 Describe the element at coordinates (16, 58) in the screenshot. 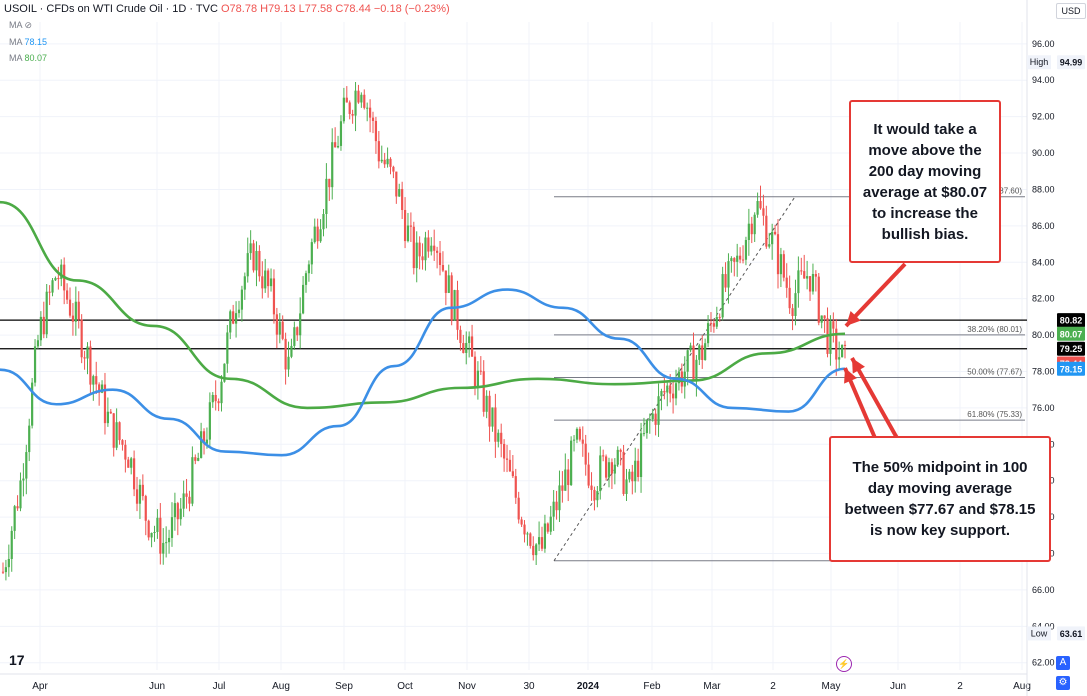

I see `ma-label: MA` at that location.